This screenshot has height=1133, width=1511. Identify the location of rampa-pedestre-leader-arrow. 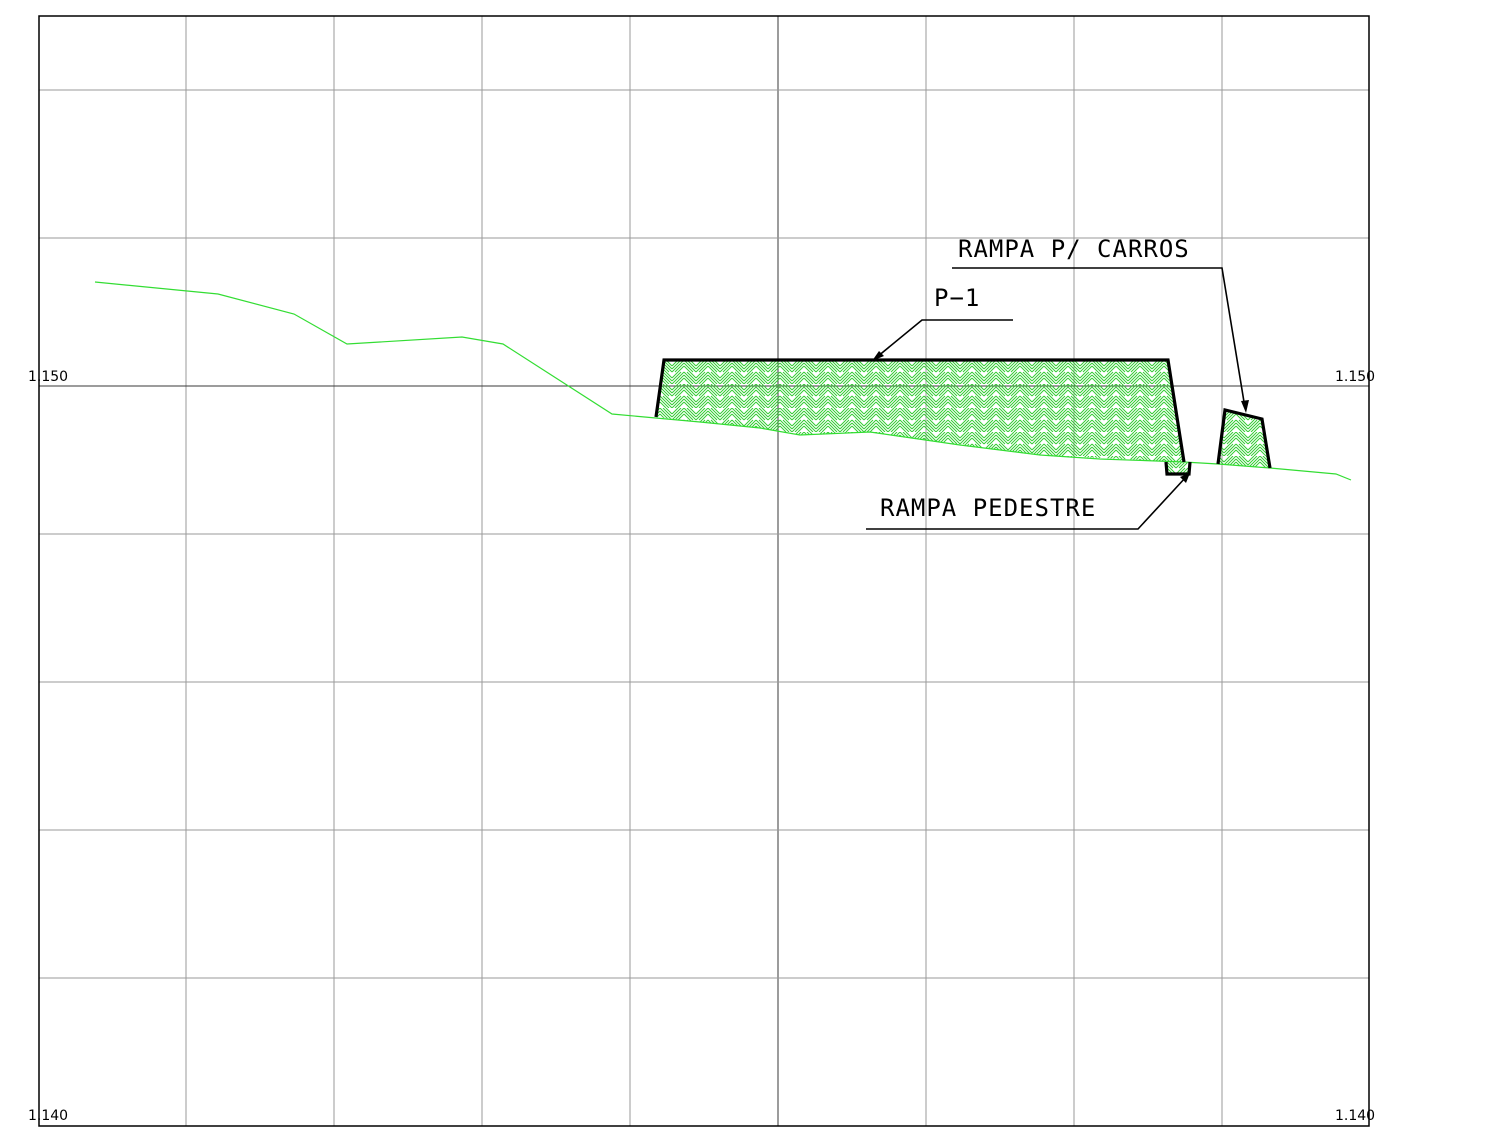
(1185, 478).